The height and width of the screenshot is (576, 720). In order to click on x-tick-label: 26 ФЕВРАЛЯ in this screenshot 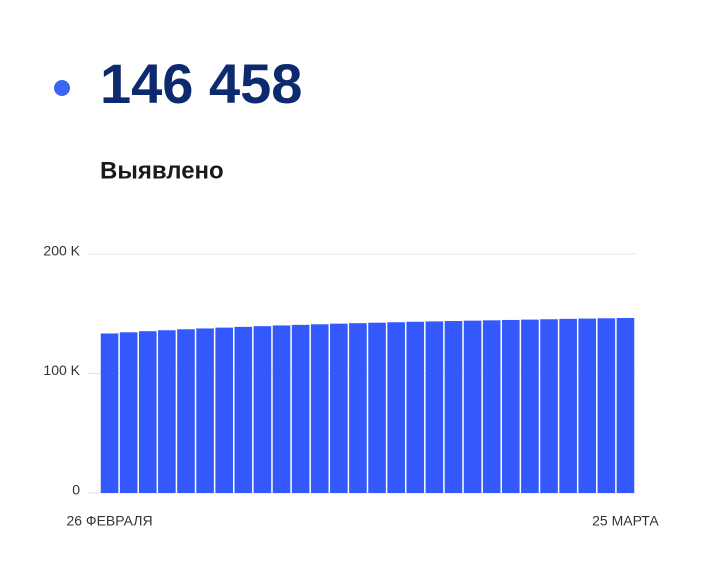, I will do `click(109, 521)`.